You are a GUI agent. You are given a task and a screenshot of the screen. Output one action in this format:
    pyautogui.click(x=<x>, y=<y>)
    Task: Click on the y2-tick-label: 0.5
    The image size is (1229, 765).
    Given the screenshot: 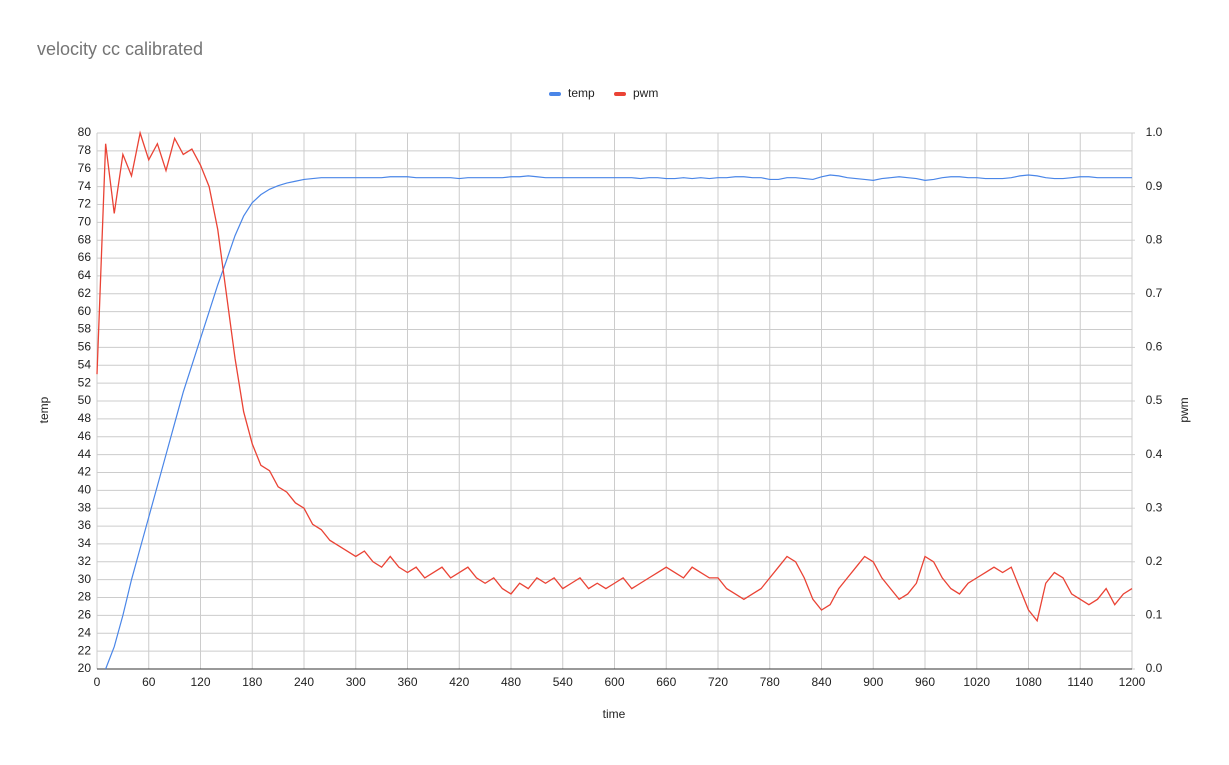 What is the action you would take?
    pyautogui.click(x=1154, y=400)
    